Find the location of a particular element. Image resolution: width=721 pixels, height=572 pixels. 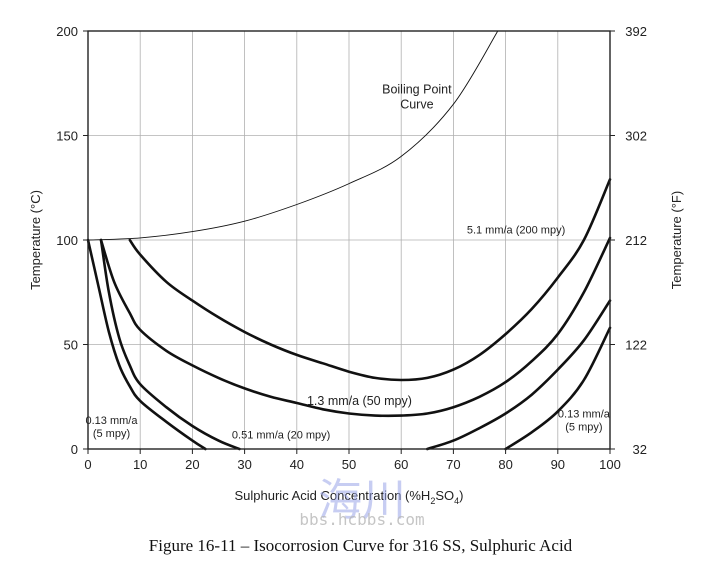

annotation-mpy5right: (5 mpy) is located at coordinates (583, 428).